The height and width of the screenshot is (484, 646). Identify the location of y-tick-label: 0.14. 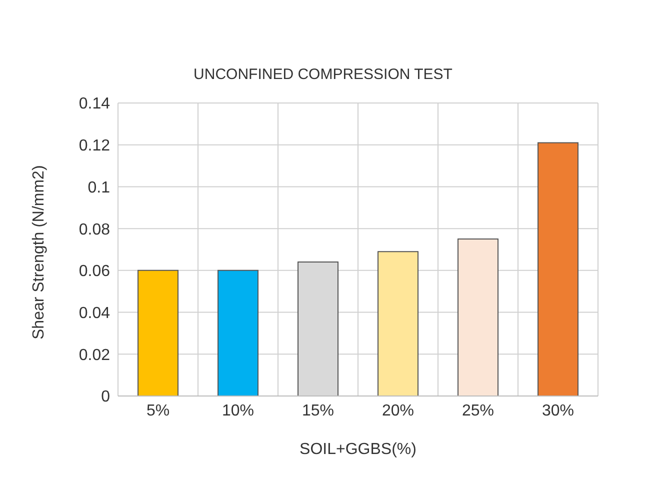
(94, 104).